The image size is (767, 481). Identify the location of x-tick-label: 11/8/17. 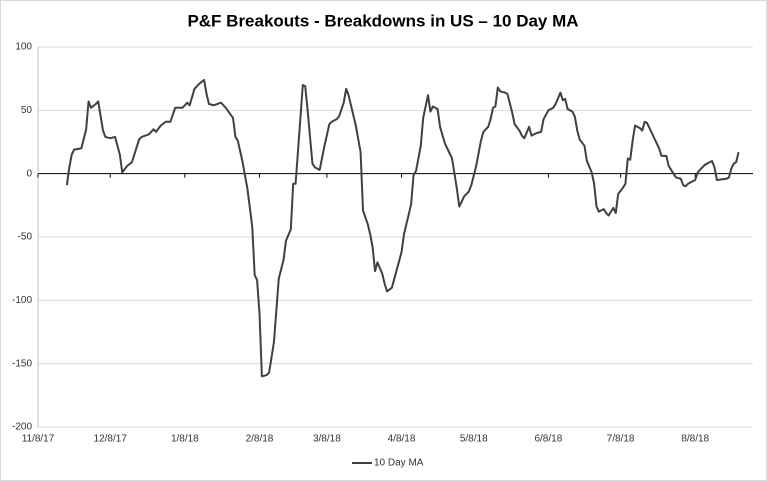
(38, 439).